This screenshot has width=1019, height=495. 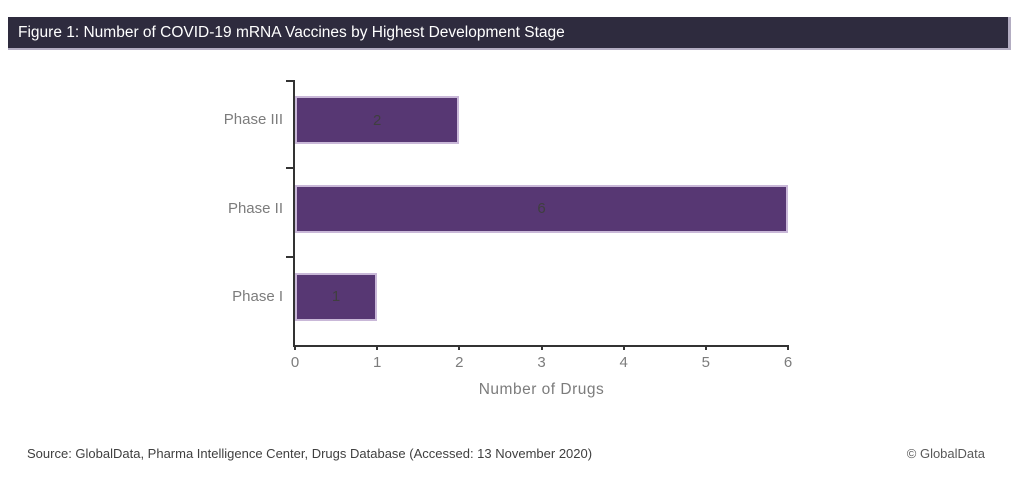 What do you see at coordinates (253, 120) in the screenshot?
I see `category-label-phase-iii: Phase III` at bounding box center [253, 120].